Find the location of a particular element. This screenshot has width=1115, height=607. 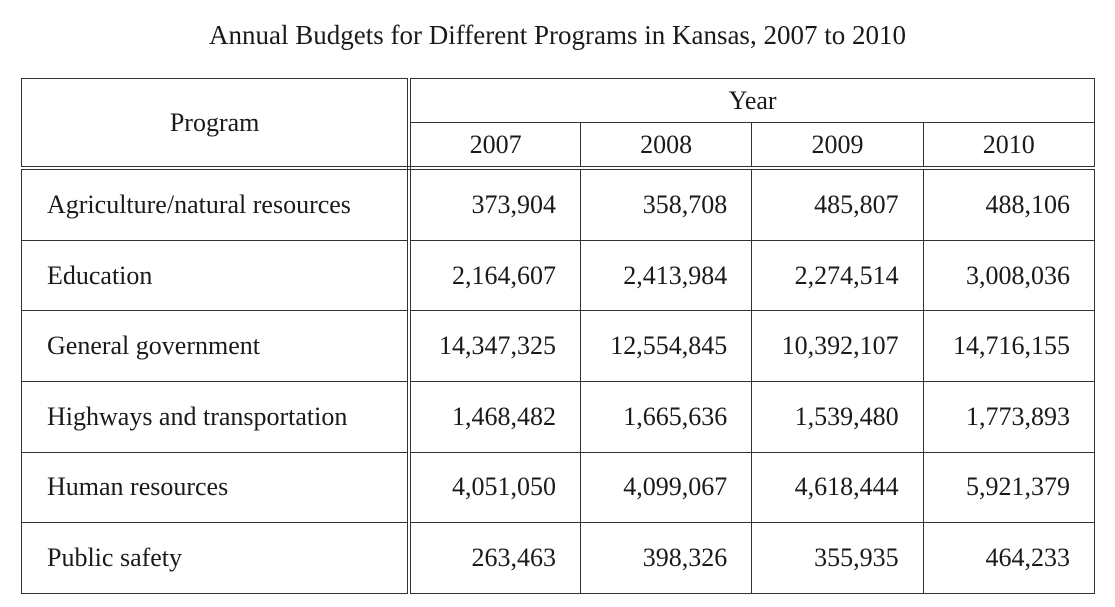

row-label-program: General government is located at coordinates (216, 346).